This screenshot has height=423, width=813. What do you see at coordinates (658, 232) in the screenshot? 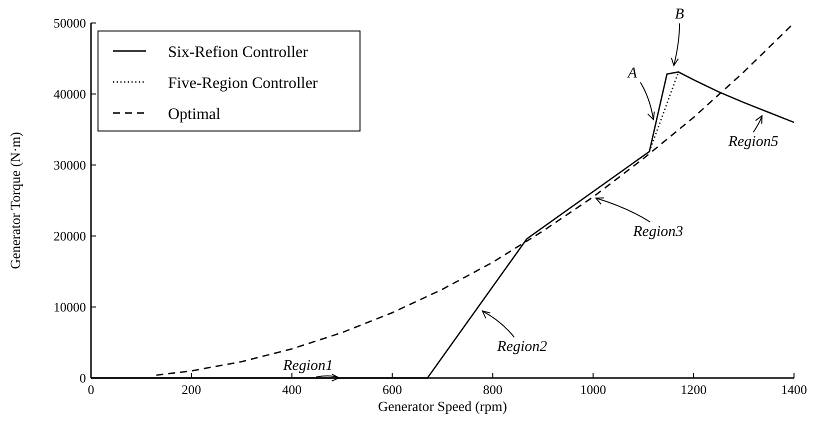
I see `annotation: Region3` at bounding box center [658, 232].